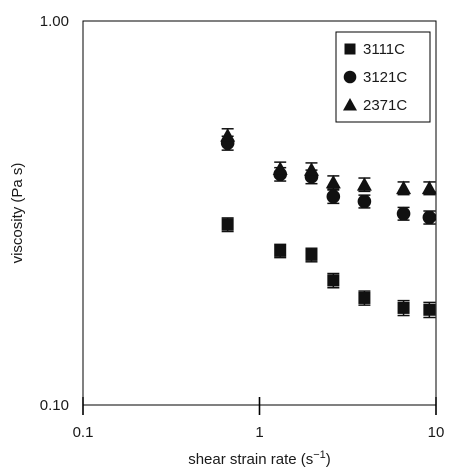 The width and height of the screenshot is (450, 468). Describe the element at coordinates (350, 49) in the screenshot. I see `legend-marker-square` at that location.